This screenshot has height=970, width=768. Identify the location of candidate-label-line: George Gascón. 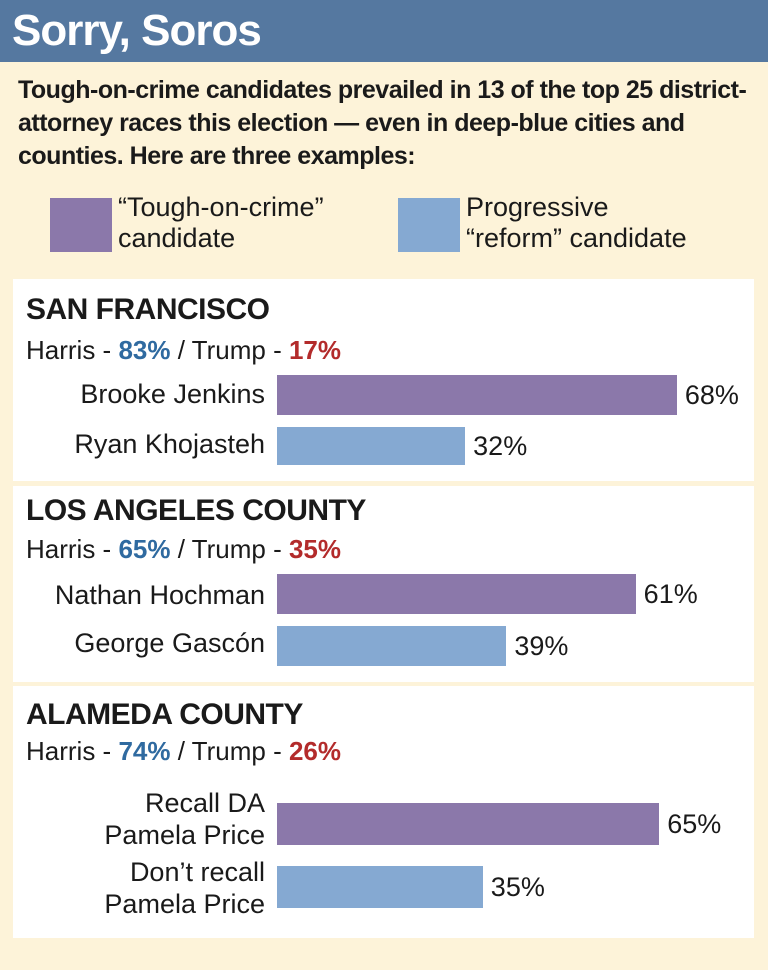
(169, 643).